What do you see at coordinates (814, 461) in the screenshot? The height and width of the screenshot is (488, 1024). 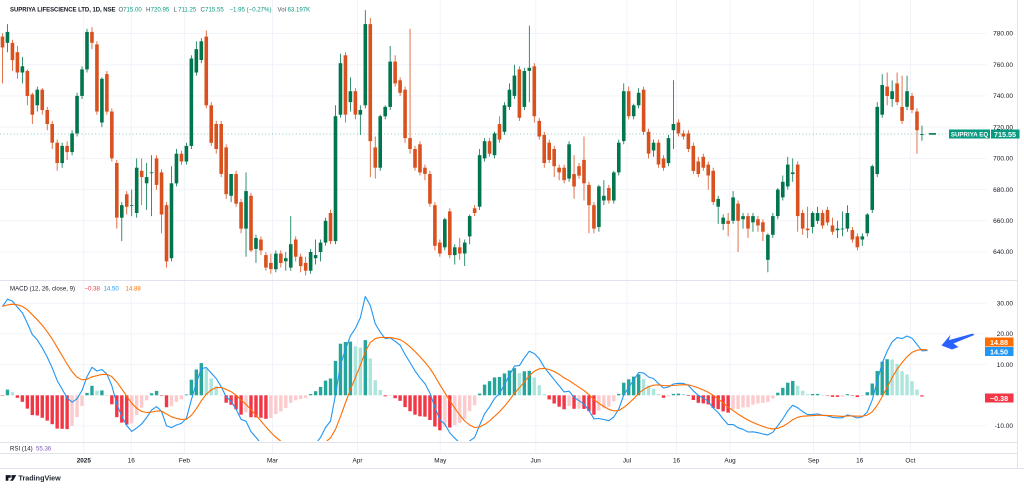 I see `svg-text: Sep` at bounding box center [814, 461].